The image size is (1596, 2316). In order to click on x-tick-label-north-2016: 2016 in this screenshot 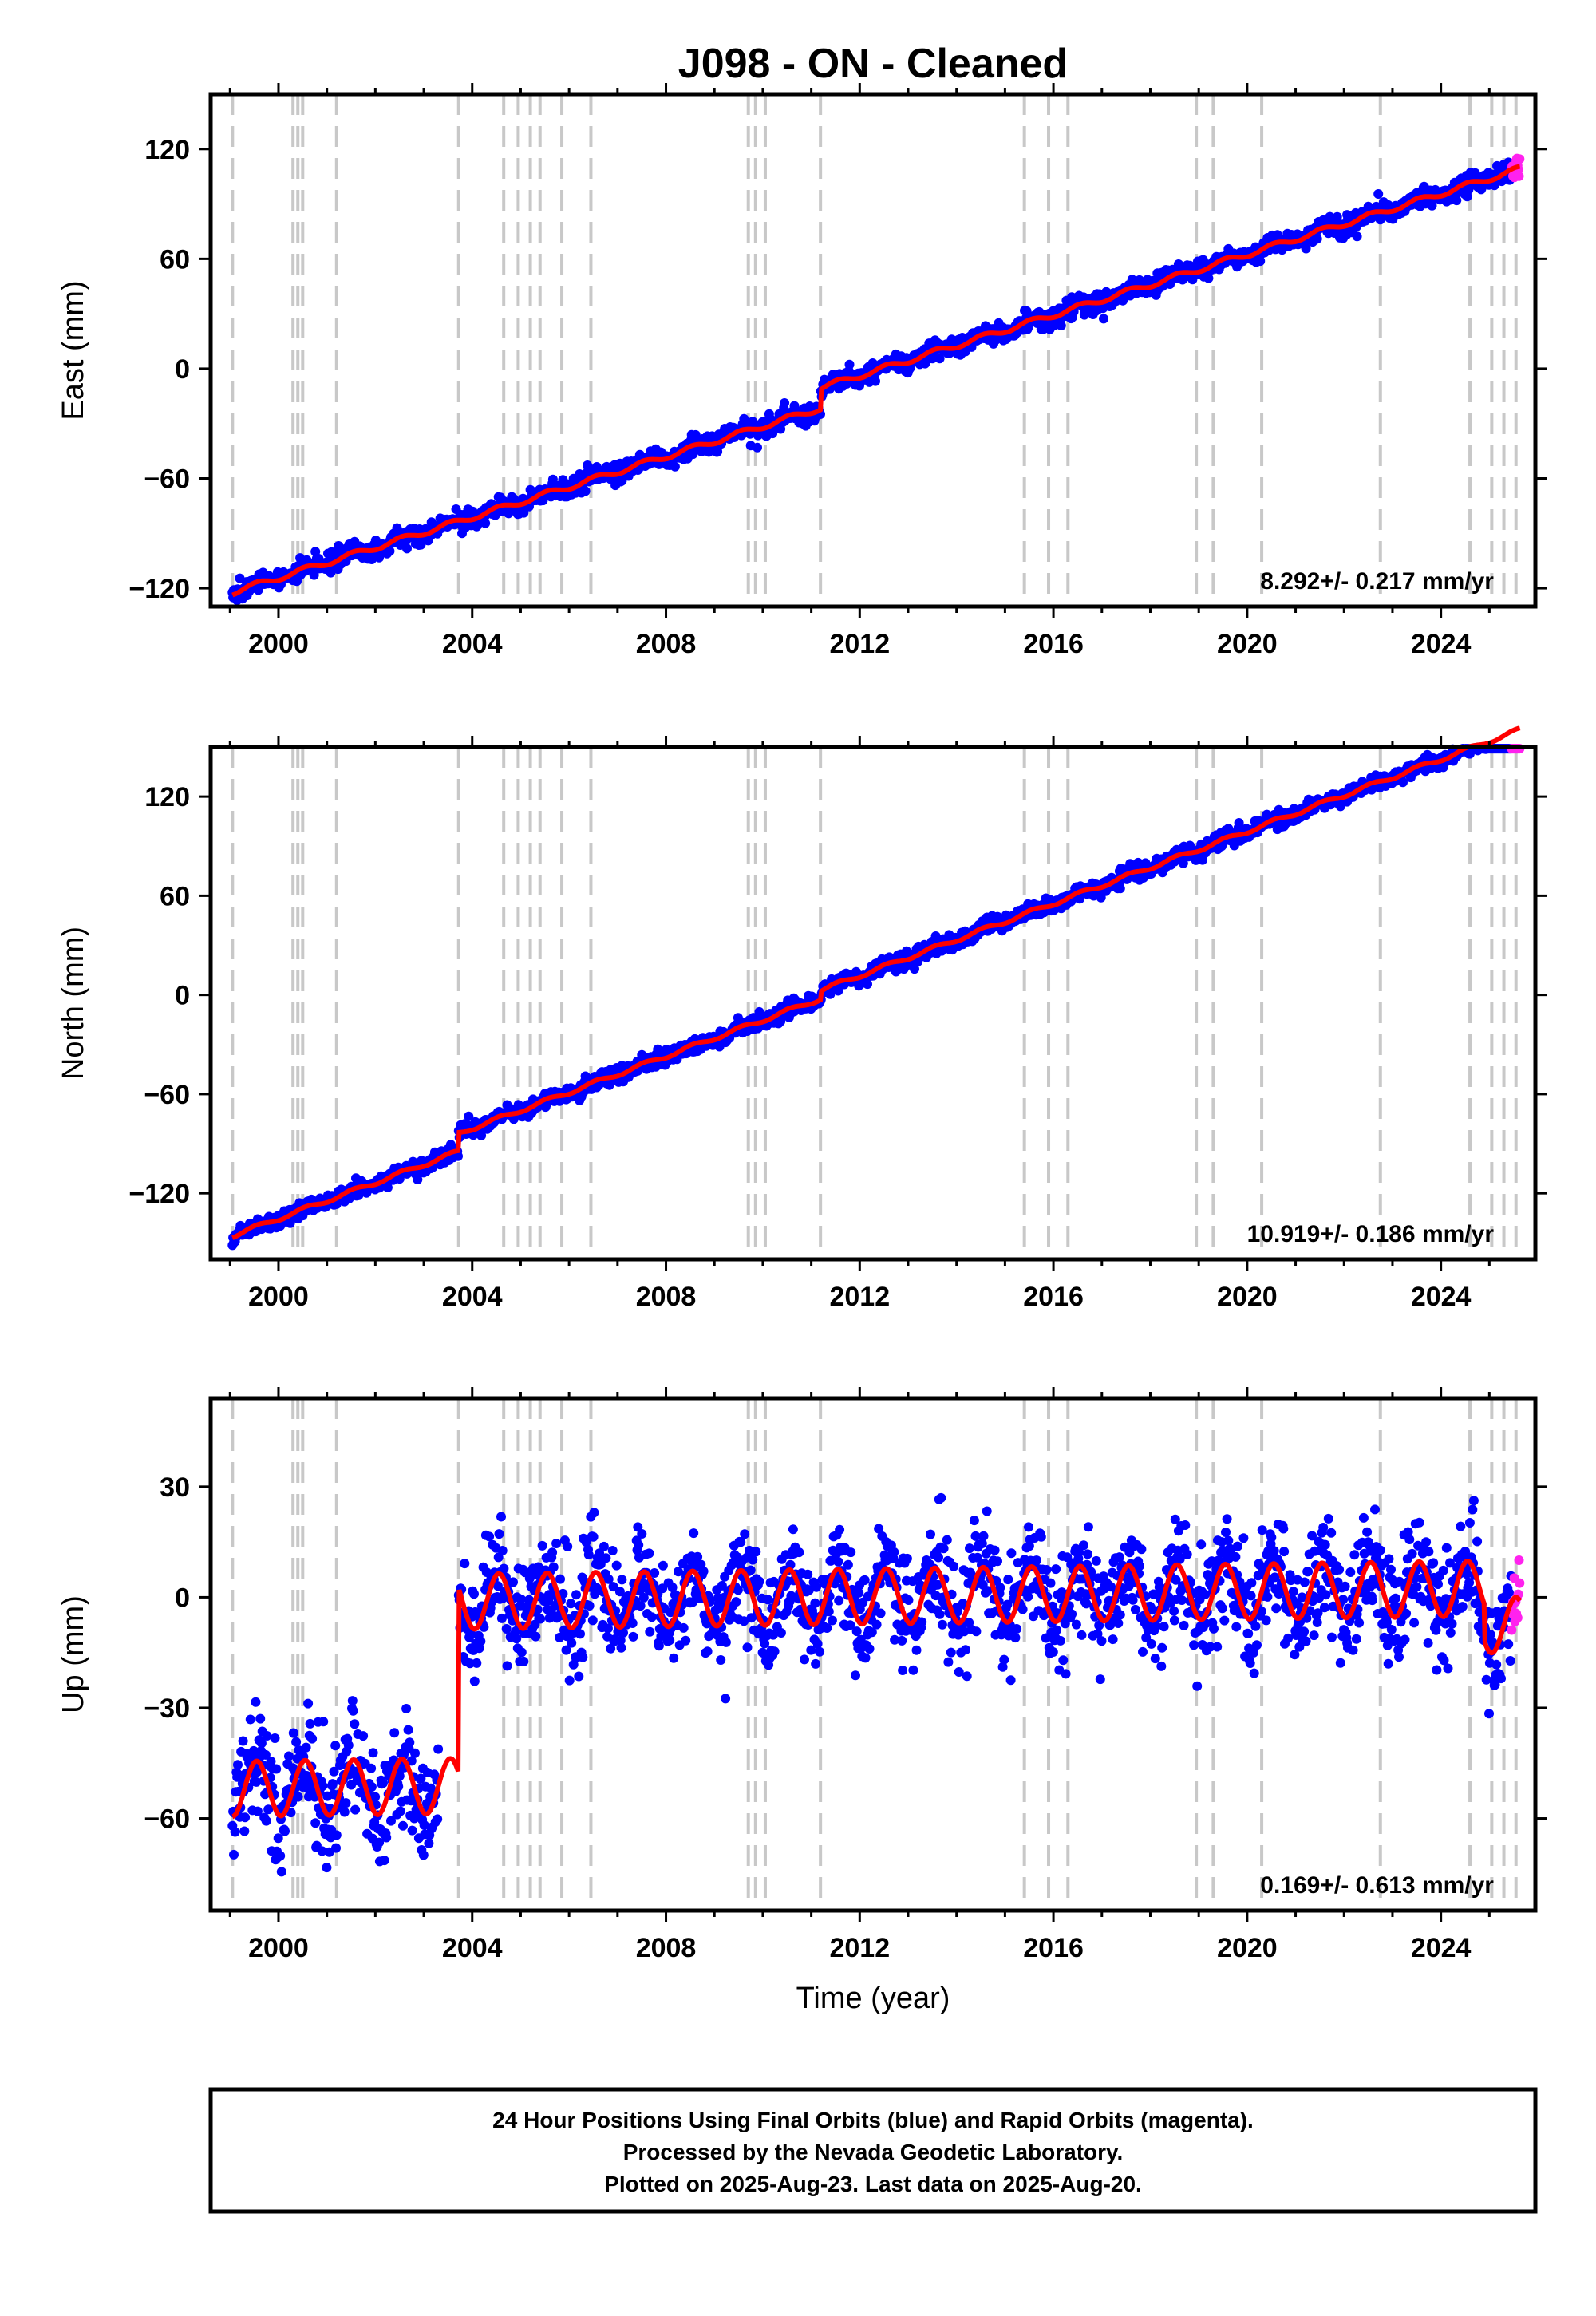, I will do `click(1053, 1297)`.